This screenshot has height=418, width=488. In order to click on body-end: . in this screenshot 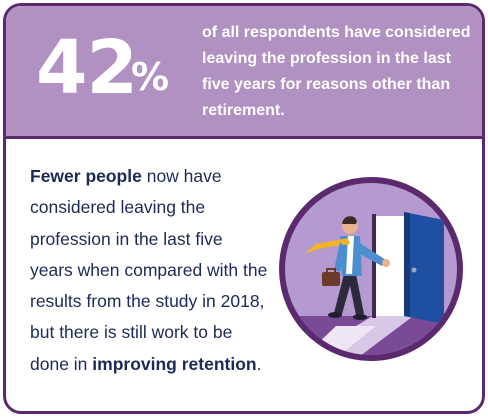, I will do `click(259, 363)`.